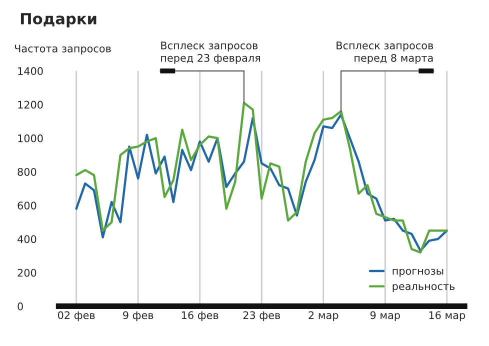 This screenshot has height=346, width=489. Describe the element at coordinates (27, 172) in the screenshot. I see `y-tick-label: 800` at that location.